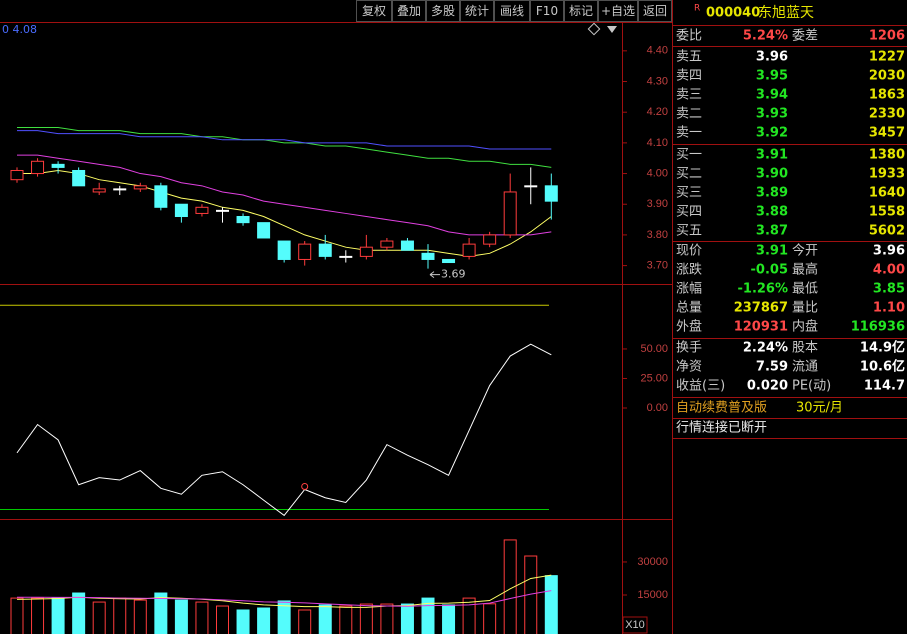  What do you see at coordinates (434, 275) in the screenshot?
I see `annotation-arrow` at bounding box center [434, 275].